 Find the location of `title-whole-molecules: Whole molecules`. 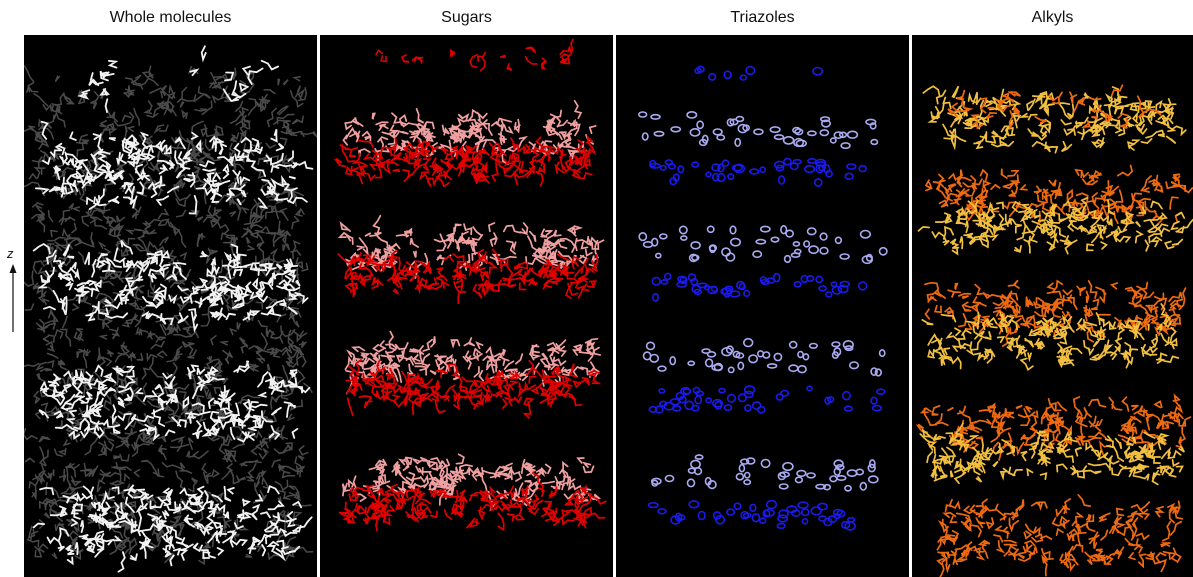

title-whole-molecules: Whole molecules is located at coordinates (170, 17).